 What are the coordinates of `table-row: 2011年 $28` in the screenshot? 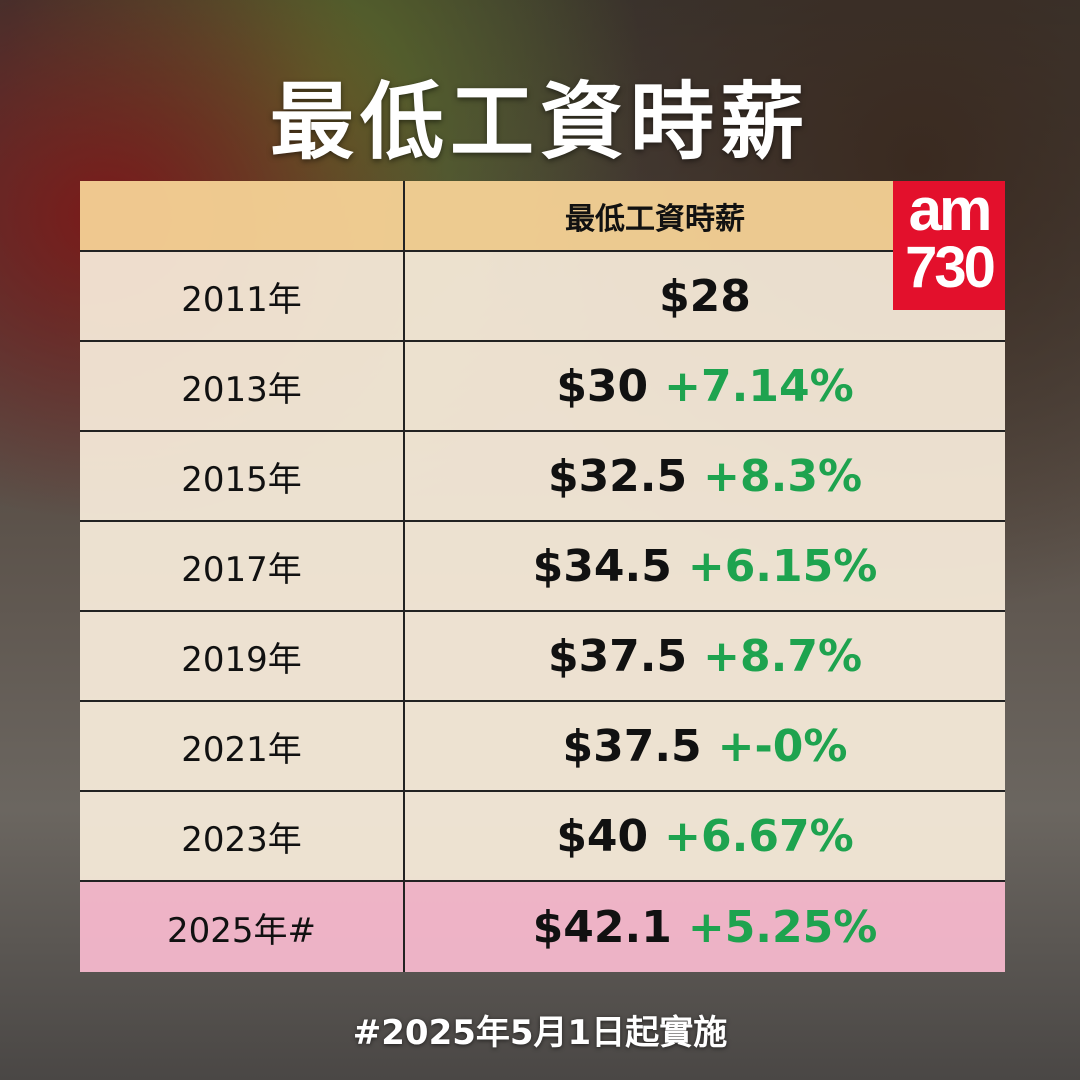 It's located at (542, 297).